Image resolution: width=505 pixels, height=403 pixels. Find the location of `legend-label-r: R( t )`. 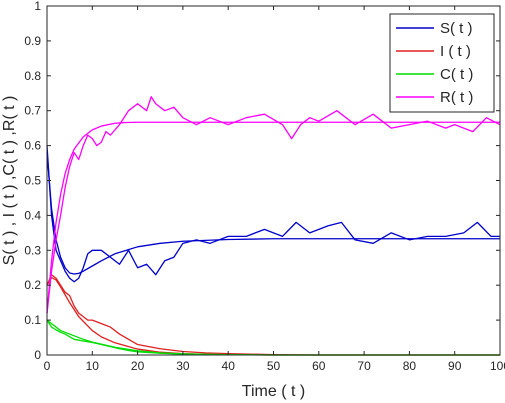

legend-label-r: R( t ) is located at coordinates (456, 97).